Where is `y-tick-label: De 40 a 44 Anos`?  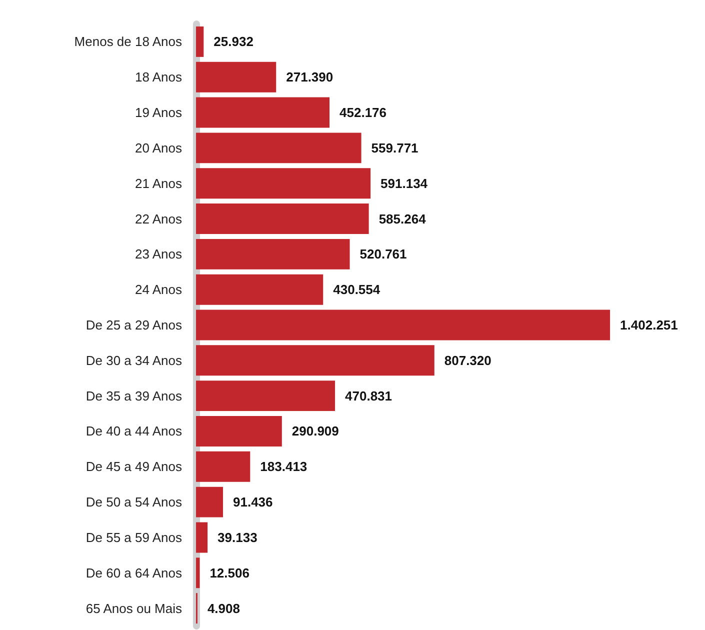 y-tick-label: De 40 a 44 Anos is located at coordinates (134, 431).